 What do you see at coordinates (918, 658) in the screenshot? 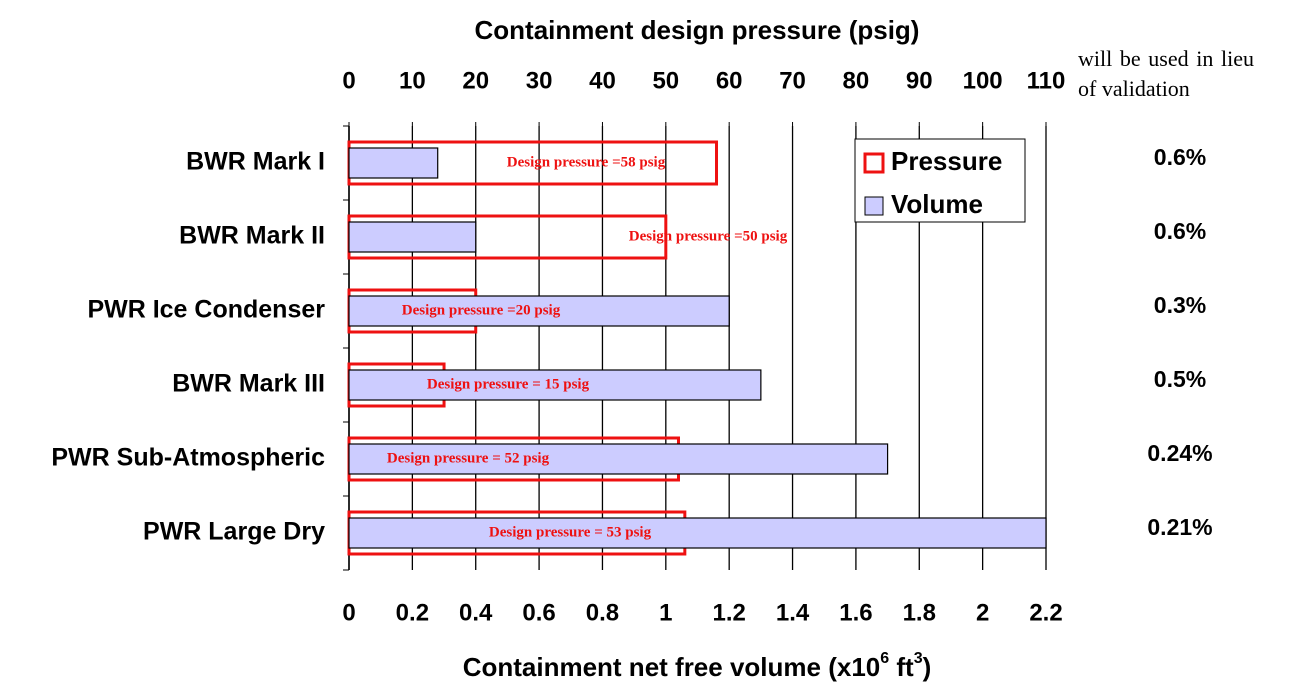
I see `axis-title-sup: 3` at bounding box center [918, 658].